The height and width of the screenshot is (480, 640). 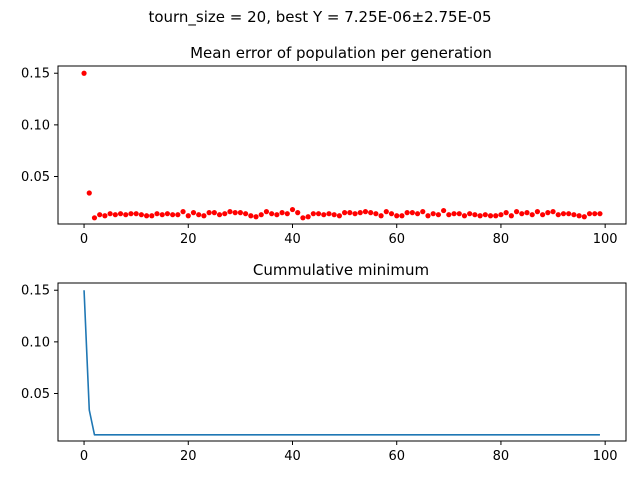 I want to click on subplot-cumulative-minimum-title: Cummulative minimum, so click(x=341, y=270).